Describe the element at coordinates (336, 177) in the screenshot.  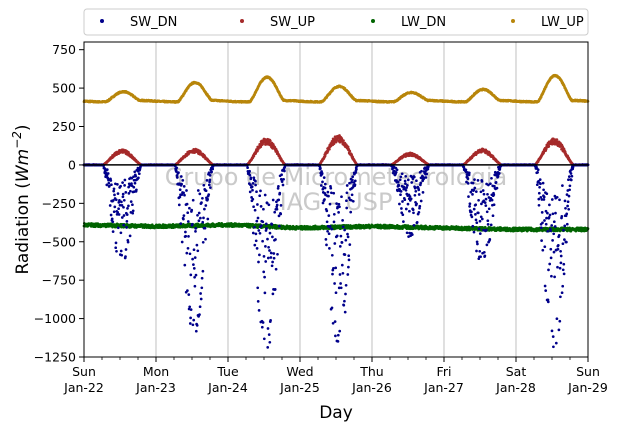
I see `watermark-line-1: Grupo de Micrometeorologia` at that location.